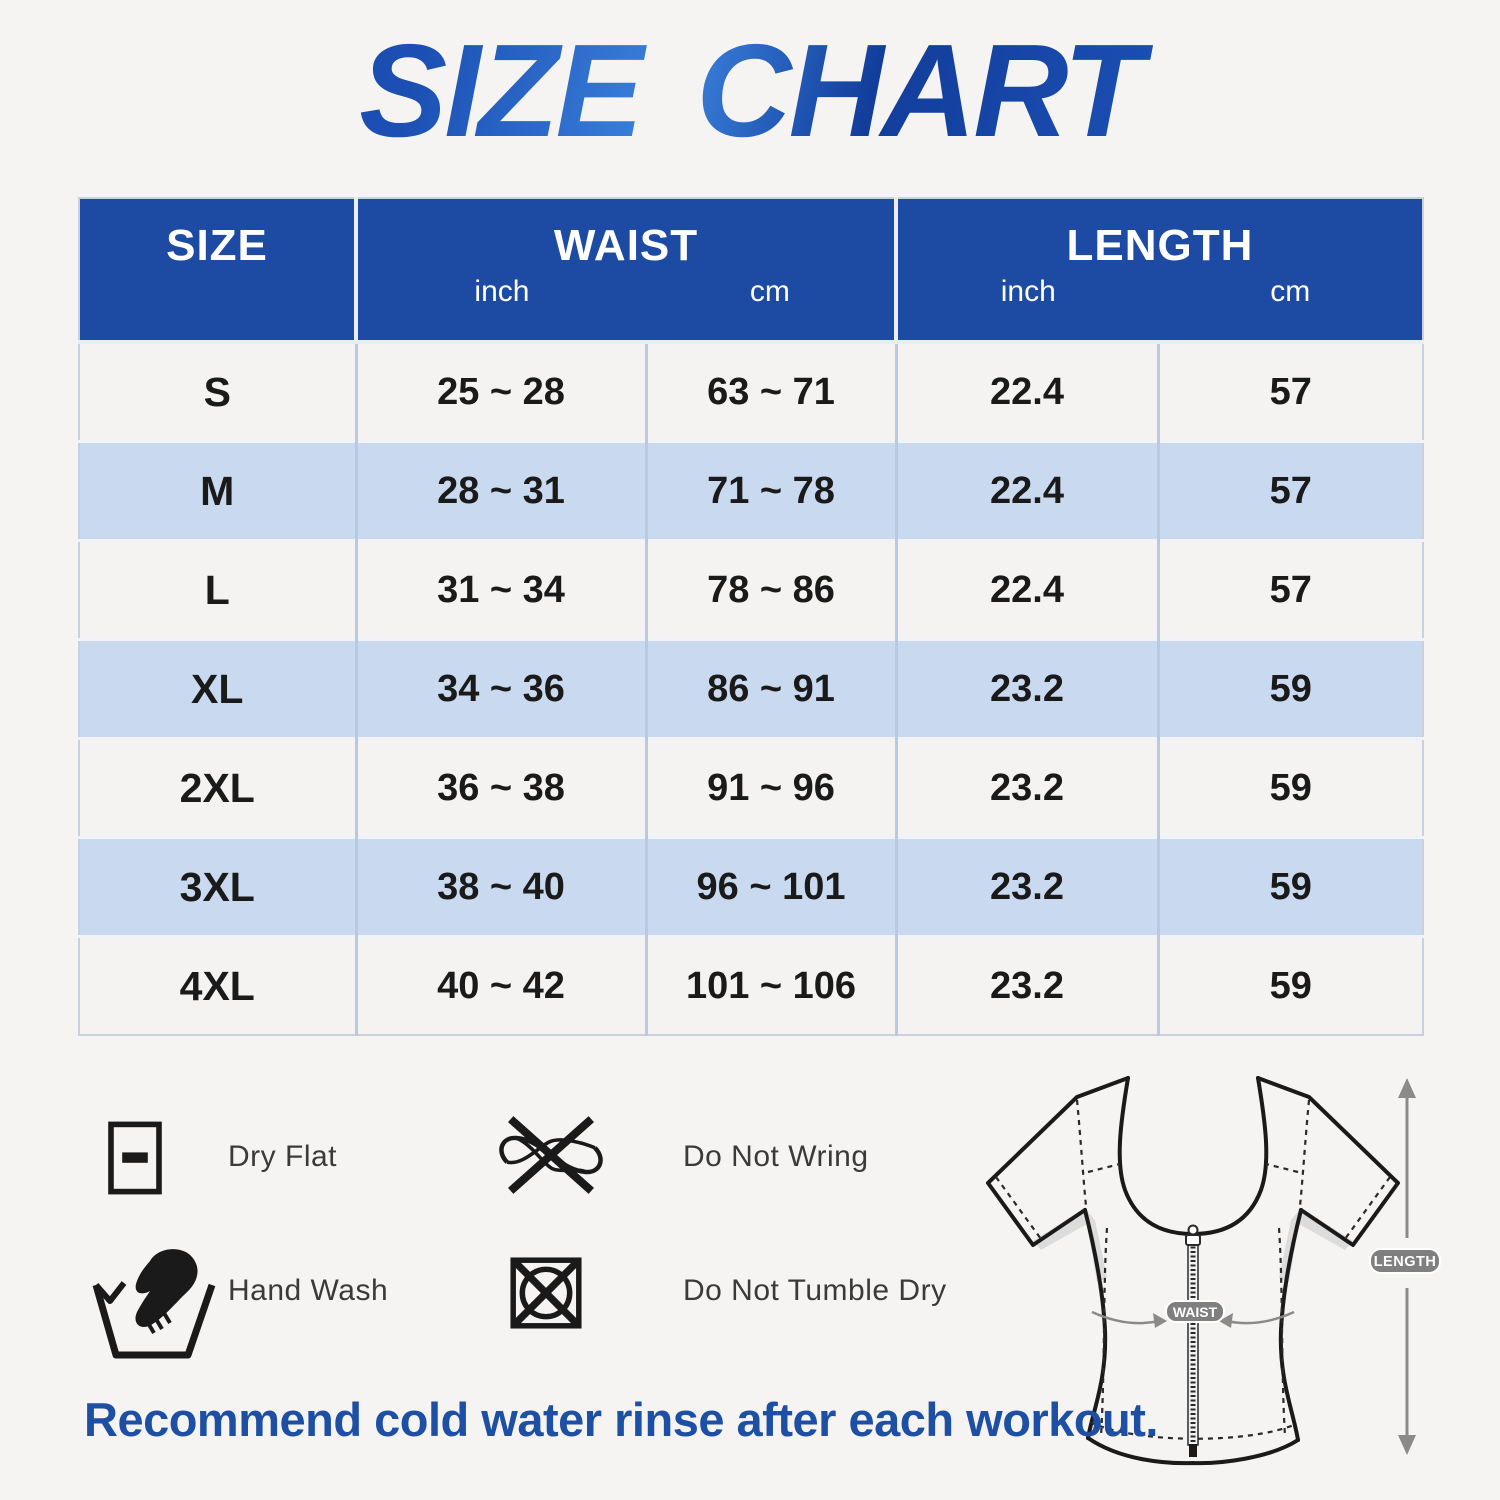  I want to click on waist-arrowhead-right, so click(1226, 1320).